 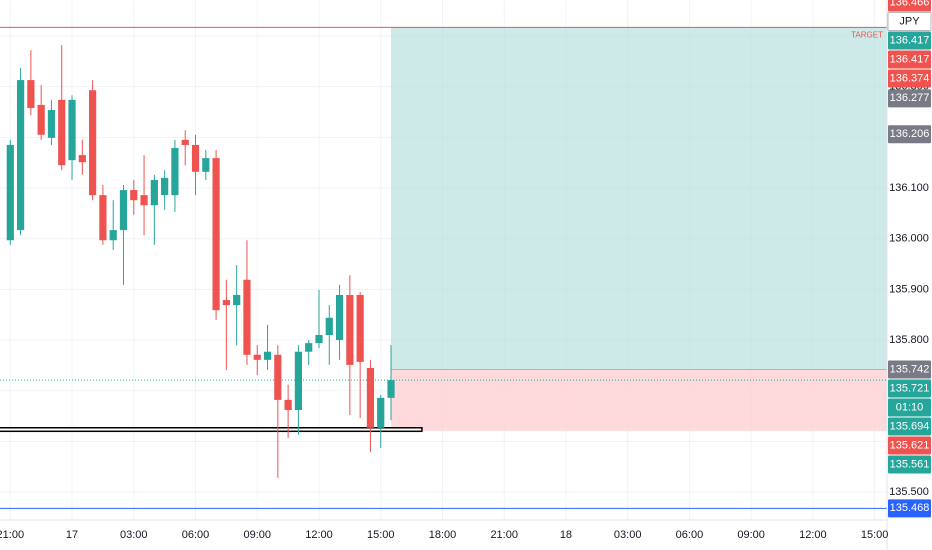 I want to click on price-badge-label: 135.694, so click(x=910, y=426).